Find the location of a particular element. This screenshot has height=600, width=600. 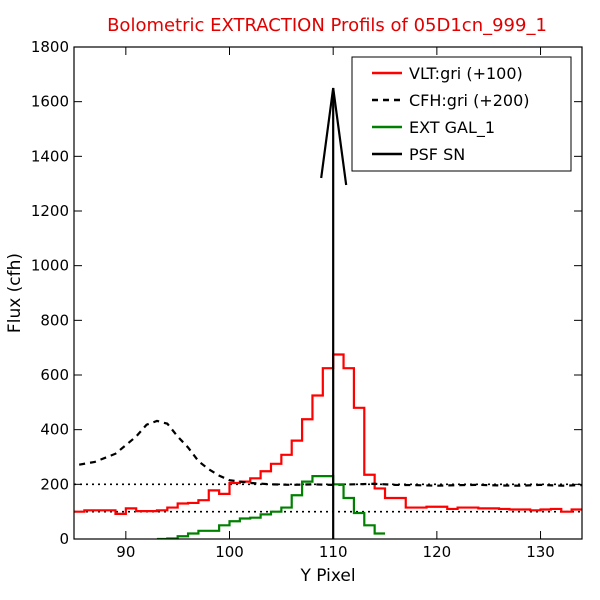

y-axis-label: Flux (cfh) is located at coordinates (15, 293).